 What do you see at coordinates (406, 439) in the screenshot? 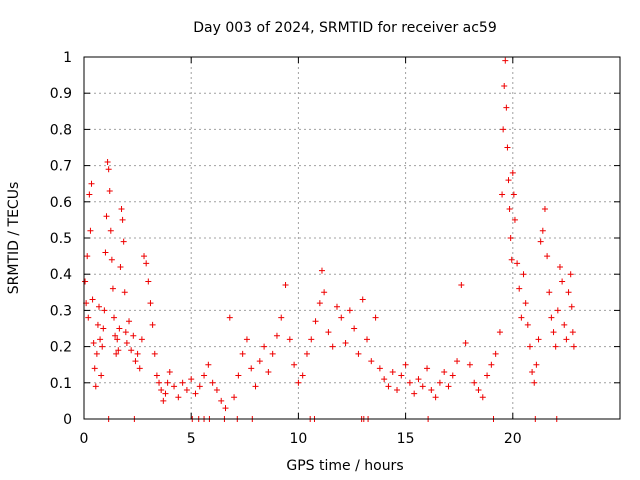
I see `x-tick-label: 15` at bounding box center [406, 439].